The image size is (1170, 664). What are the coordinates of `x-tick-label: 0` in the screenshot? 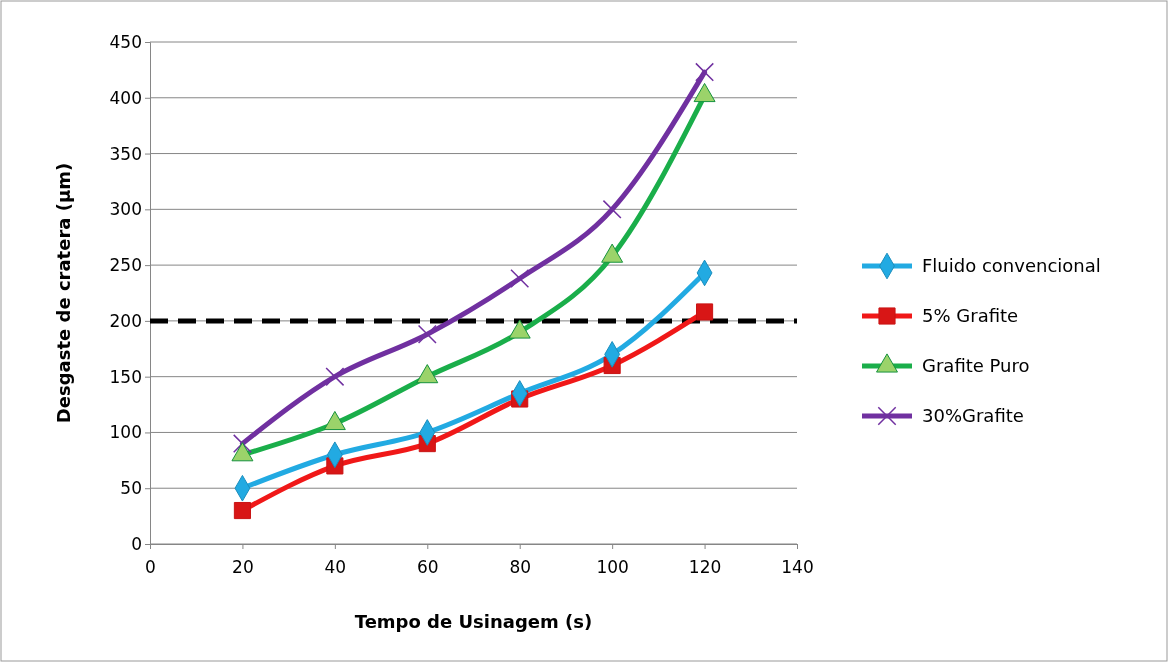 It's located at (150, 567).